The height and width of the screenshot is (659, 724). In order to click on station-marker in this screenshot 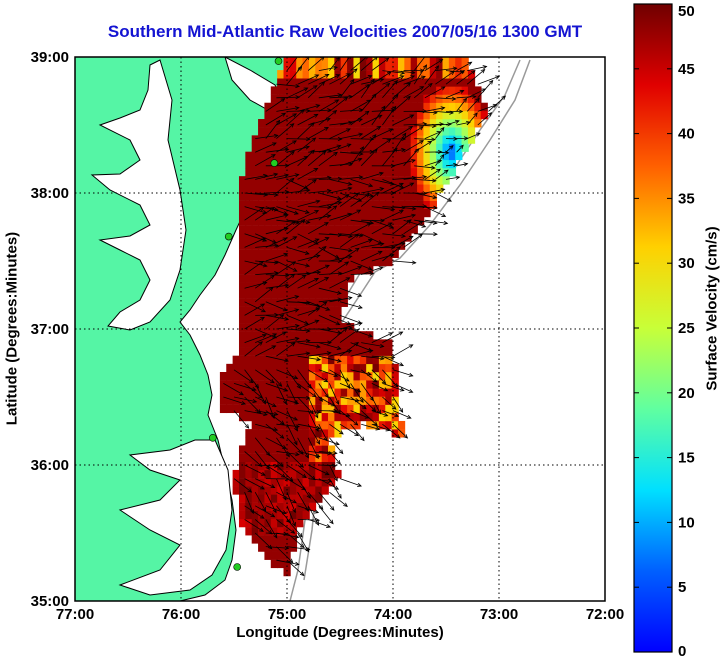, I will do `click(228, 236)`.